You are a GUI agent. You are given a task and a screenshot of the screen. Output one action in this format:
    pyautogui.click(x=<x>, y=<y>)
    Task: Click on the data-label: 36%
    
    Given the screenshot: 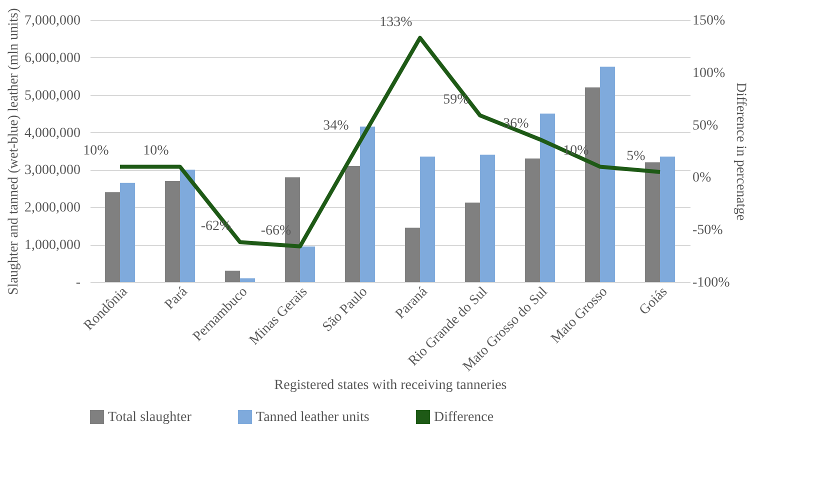 What is the action you would take?
    pyautogui.click(x=516, y=124)
    